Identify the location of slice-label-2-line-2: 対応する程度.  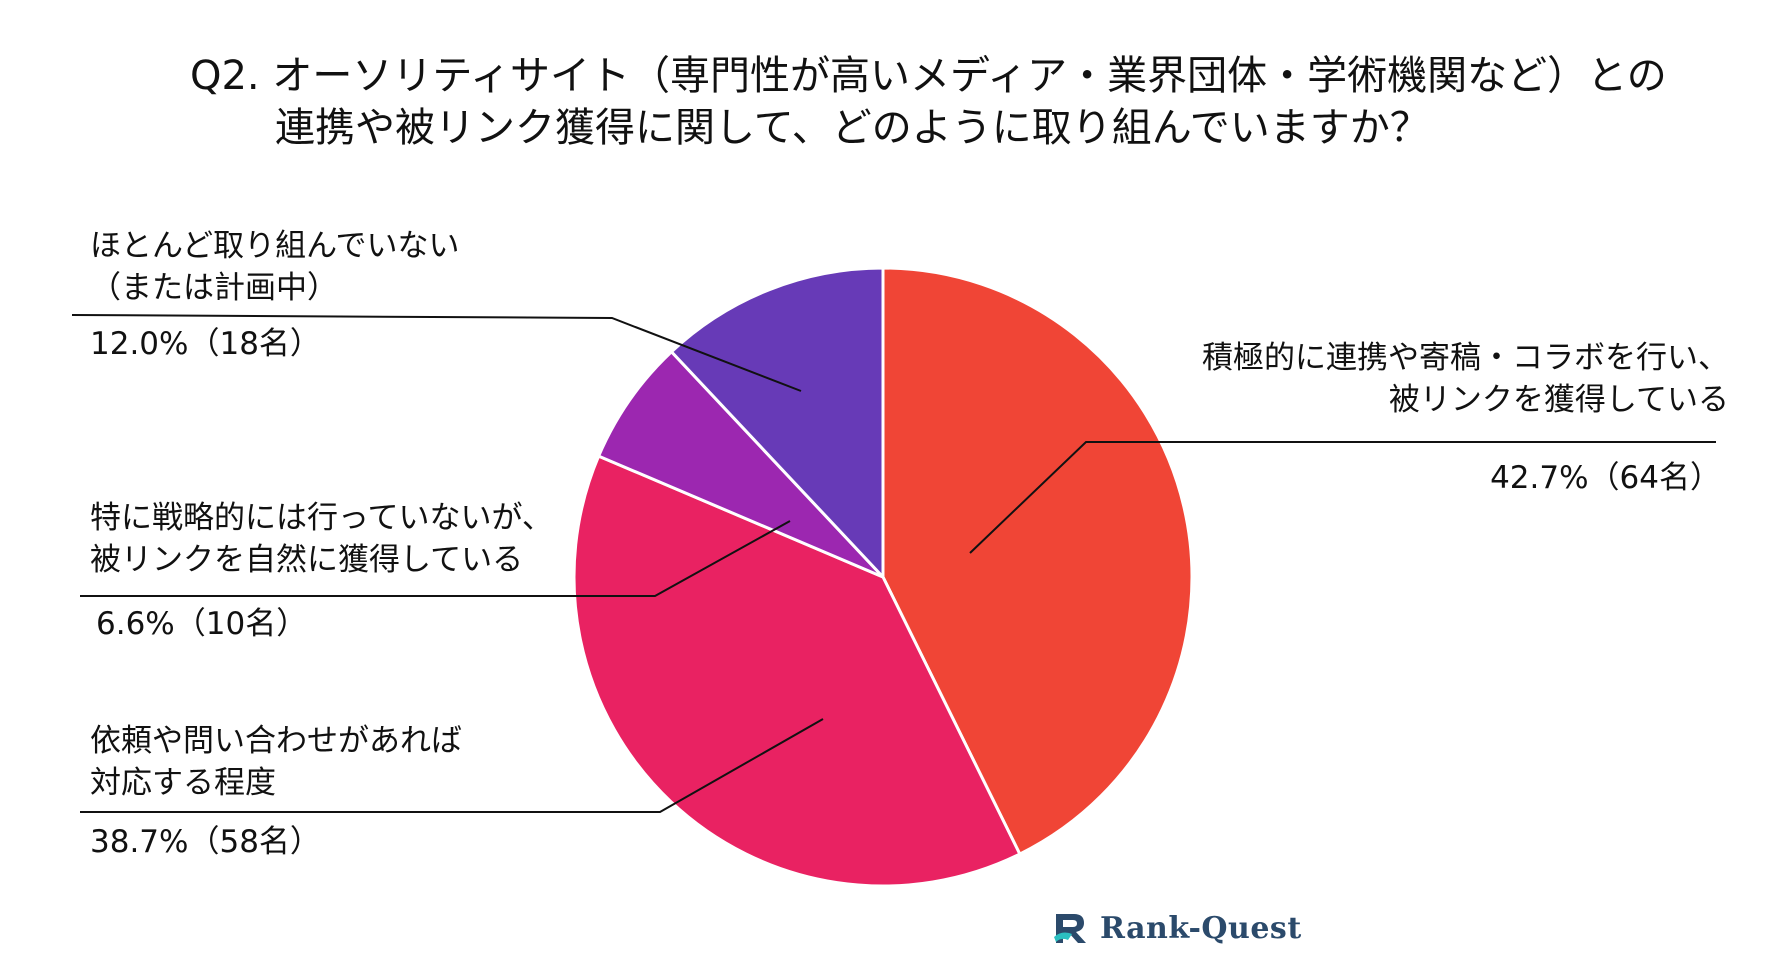
(183, 783).